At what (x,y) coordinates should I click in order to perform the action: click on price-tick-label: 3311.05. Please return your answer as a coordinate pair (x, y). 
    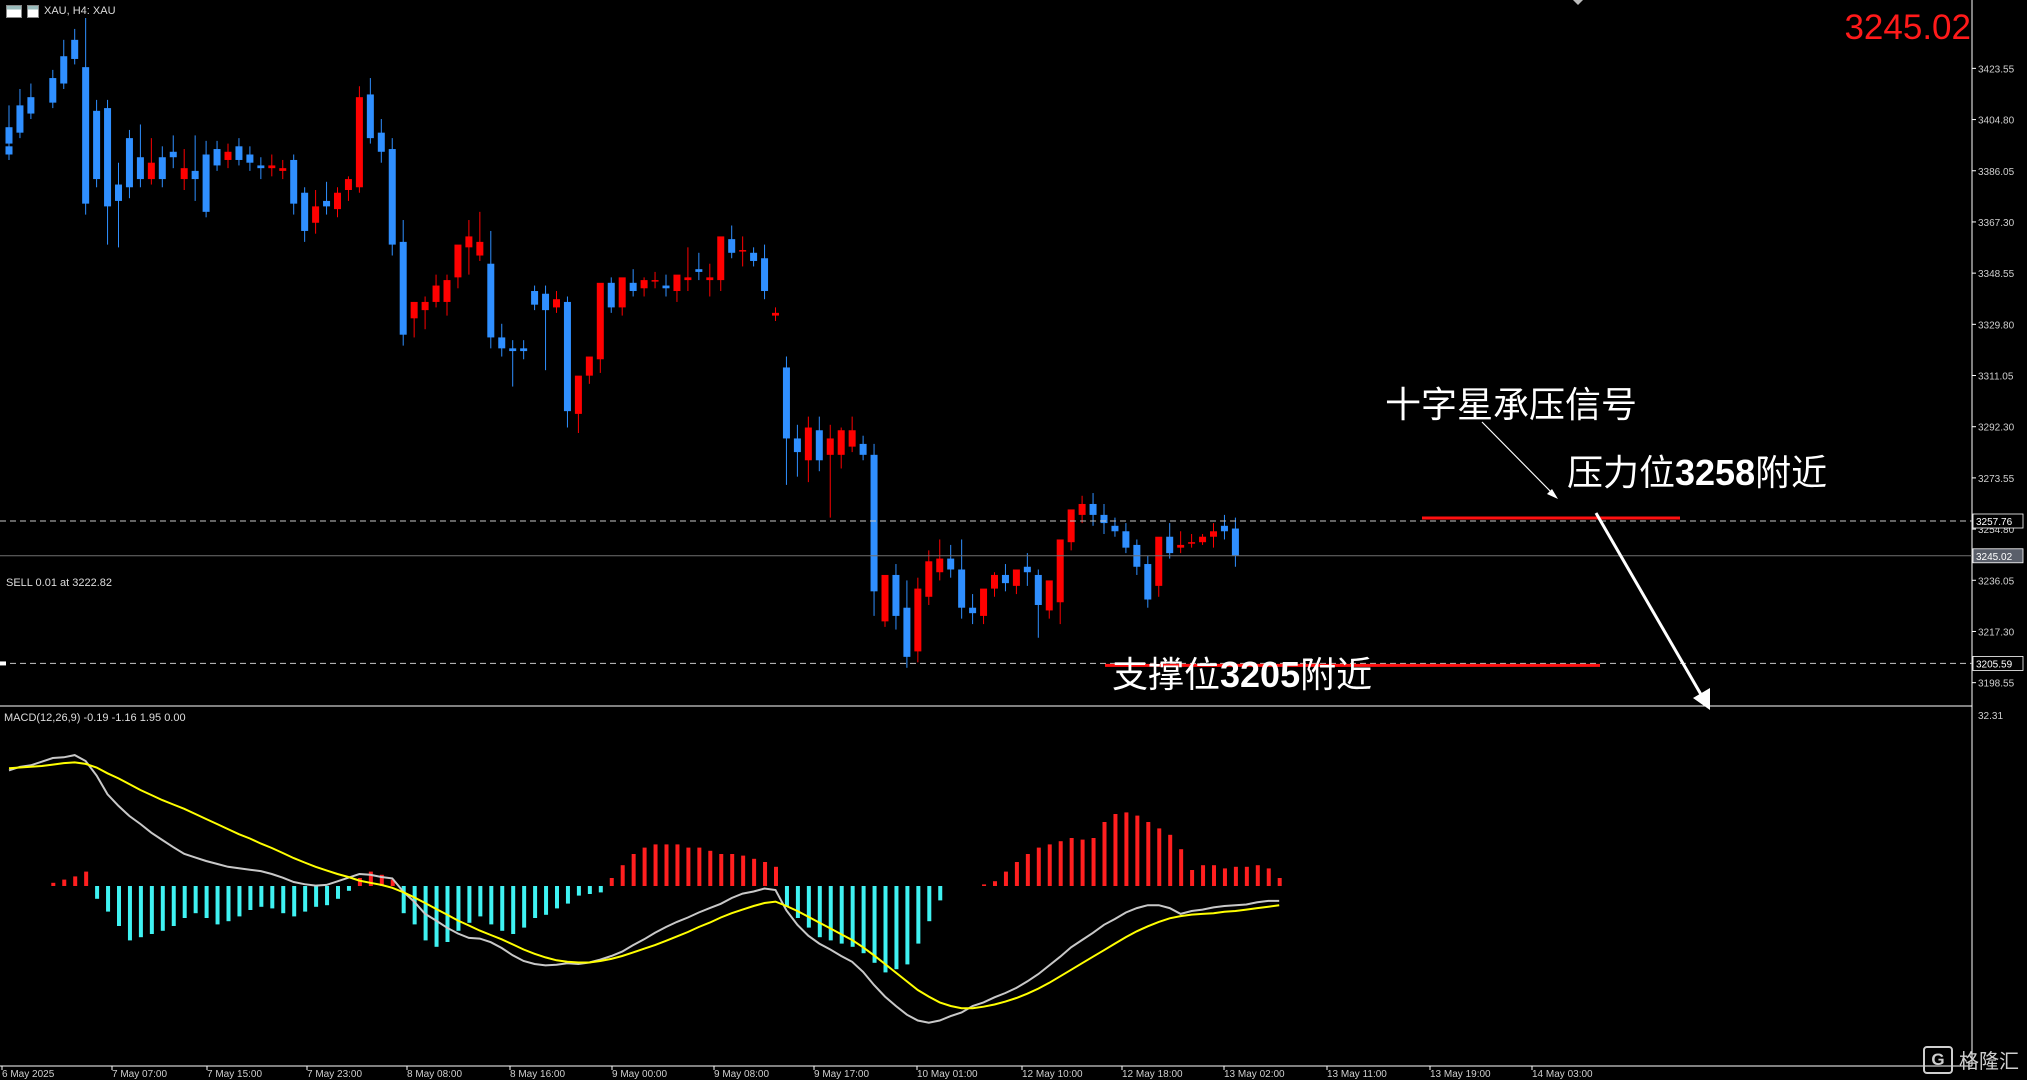
    Looking at the image, I should click on (1996, 377).